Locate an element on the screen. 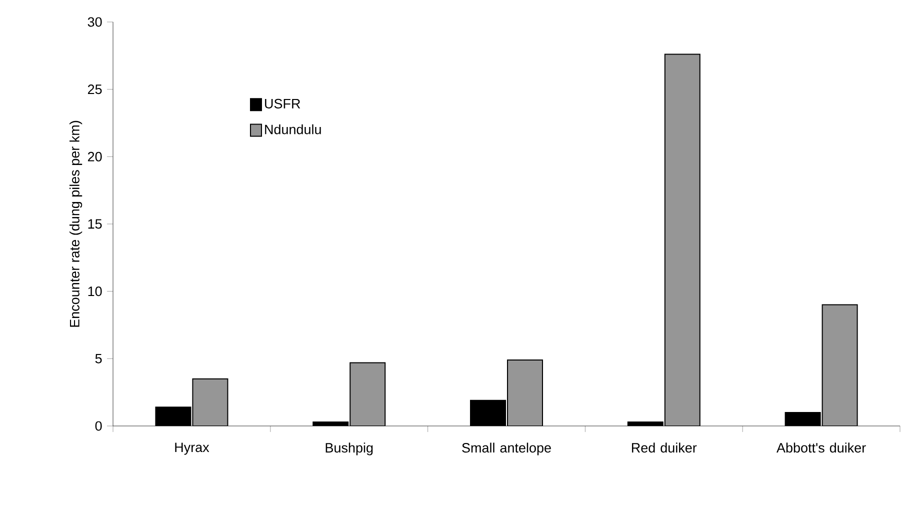  x-tick-label: Abbott's duiker is located at coordinates (821, 447).